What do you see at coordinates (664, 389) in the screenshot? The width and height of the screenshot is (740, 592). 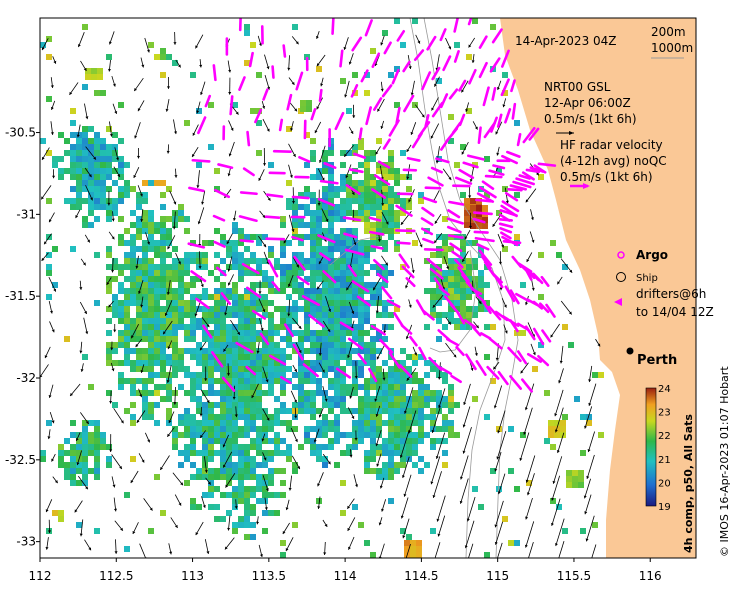 I see `colorbar-tick-label: 24` at bounding box center [664, 389].